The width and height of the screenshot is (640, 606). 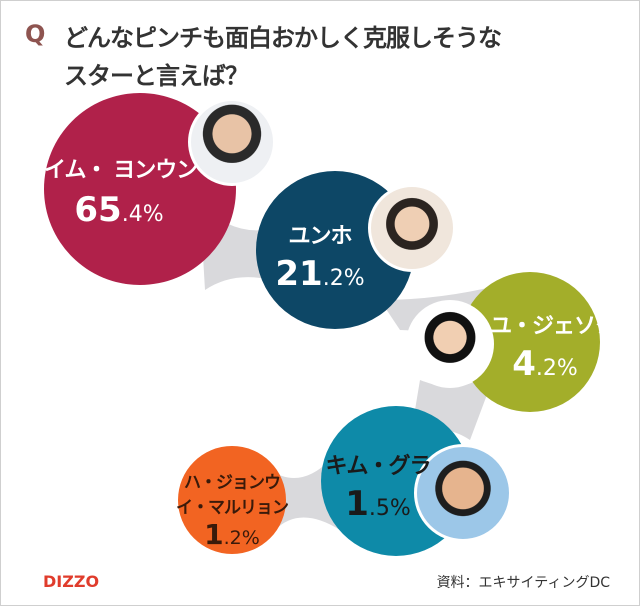 I want to click on pct-int-yoo: 4, so click(x=524, y=364).